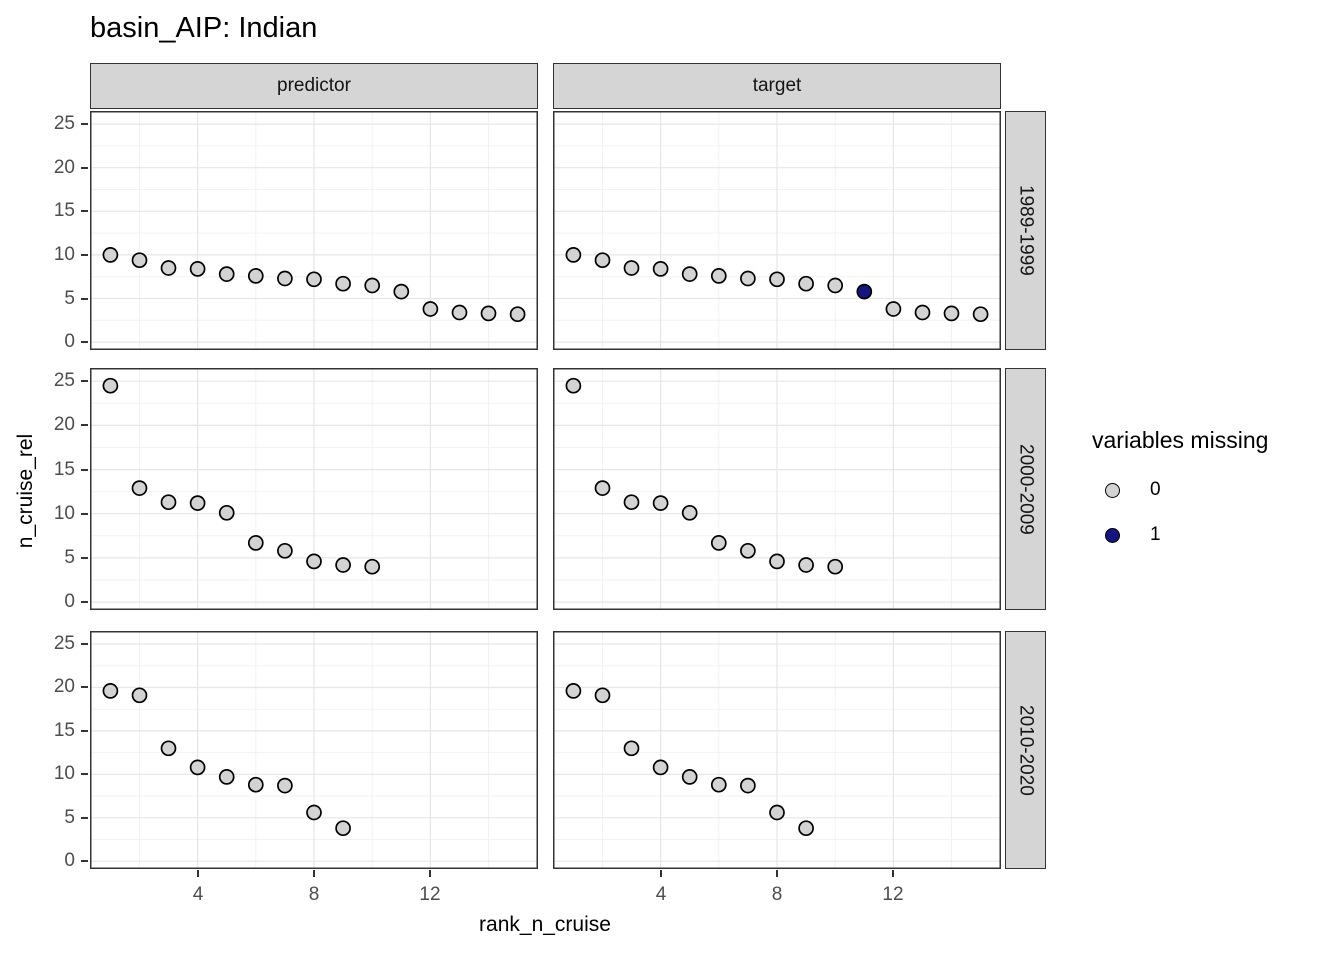 The height and width of the screenshot is (960, 1344). Describe the element at coordinates (1180, 440) in the screenshot. I see `legend-title: variables missing` at that location.